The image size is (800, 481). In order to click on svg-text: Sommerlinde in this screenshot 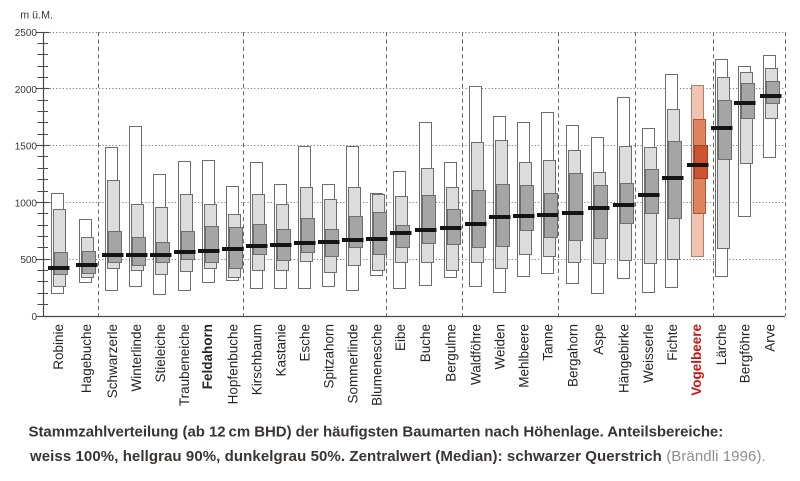, I will do `click(353, 364)`.